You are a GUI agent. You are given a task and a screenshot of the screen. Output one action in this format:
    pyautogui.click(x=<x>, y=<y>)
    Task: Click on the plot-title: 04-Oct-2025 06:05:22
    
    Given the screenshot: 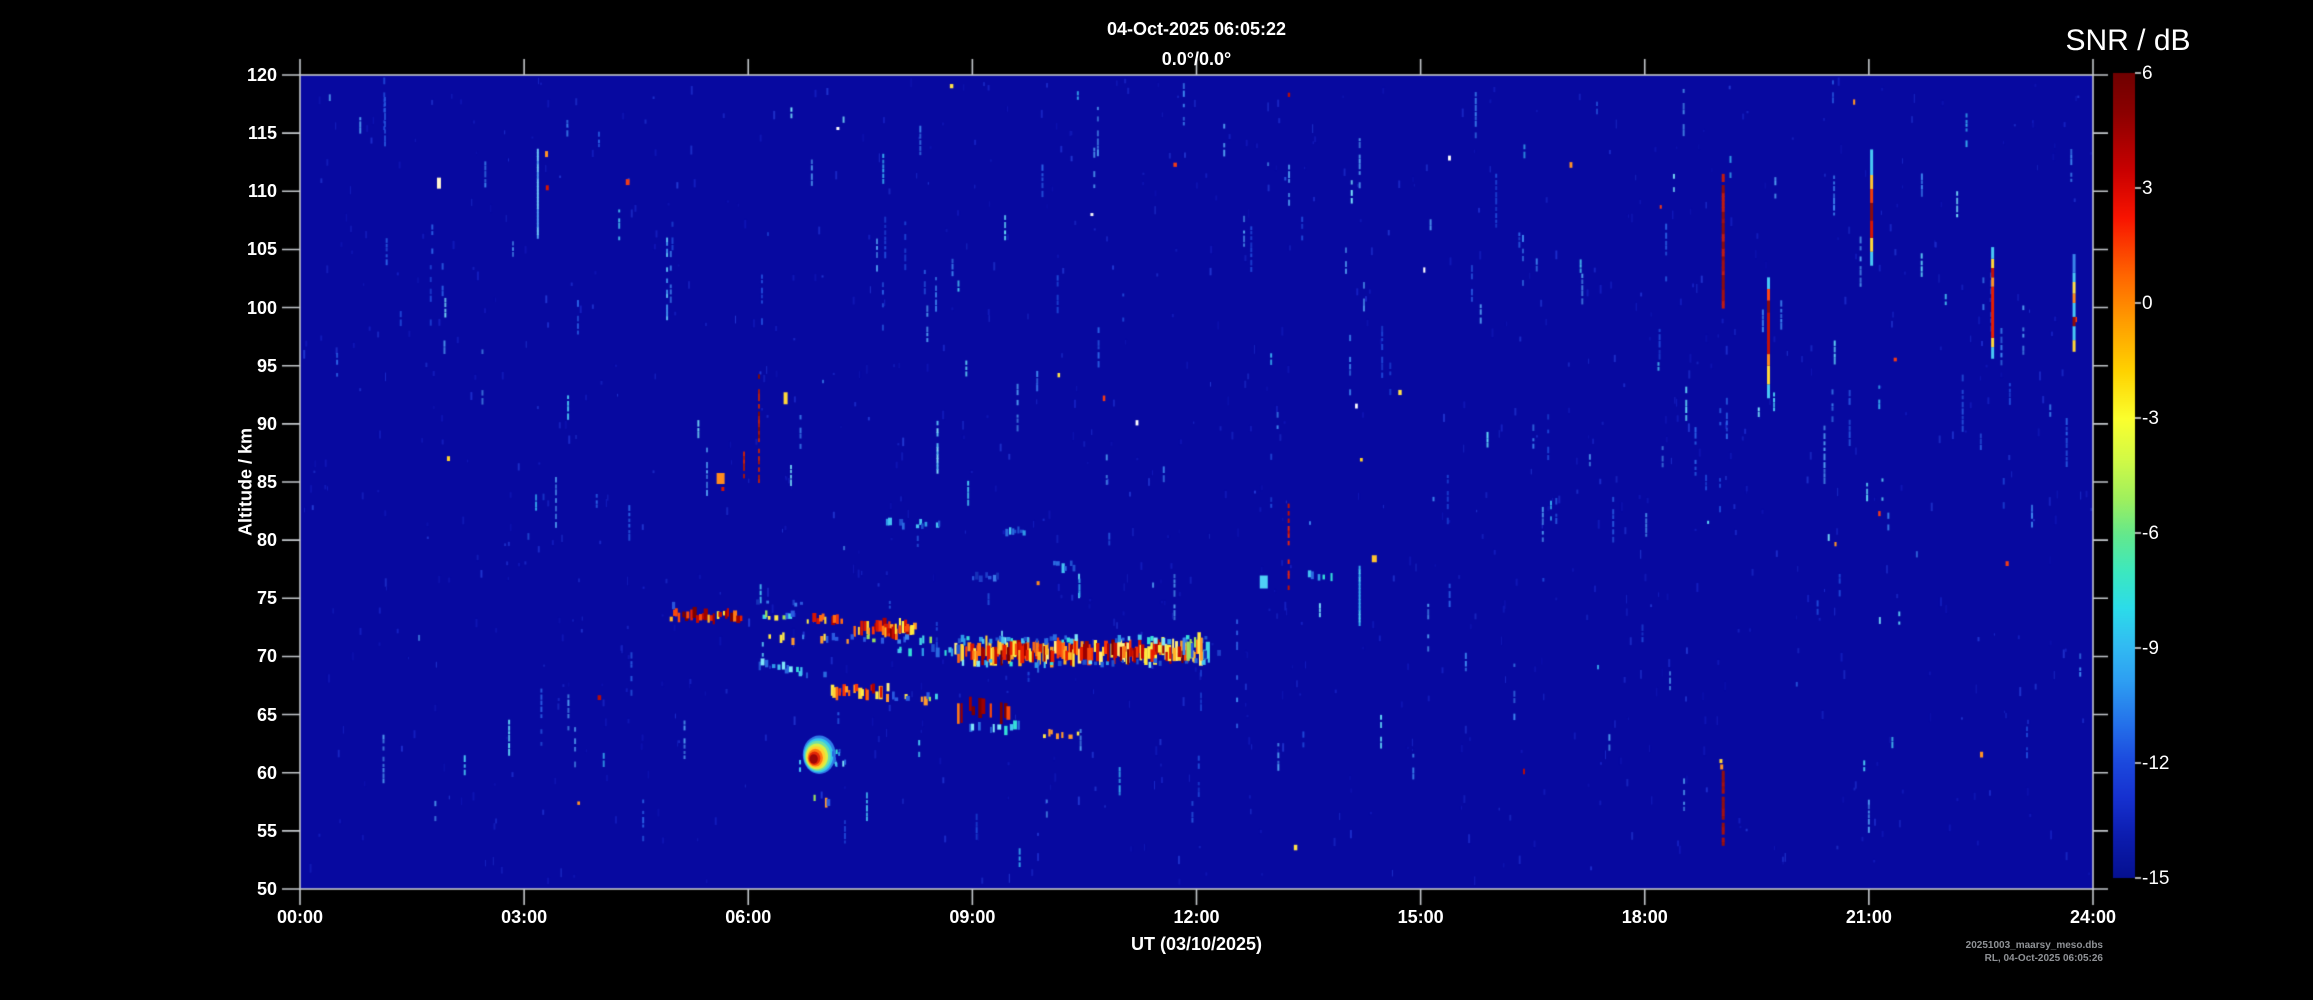 What is the action you would take?
    pyautogui.click(x=1196, y=29)
    